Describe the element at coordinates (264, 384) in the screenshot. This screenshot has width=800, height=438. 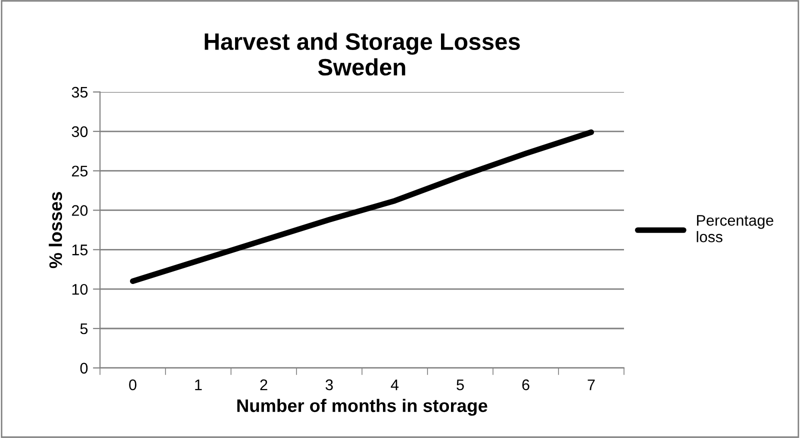
I see `x-tick-label: 2` at that location.